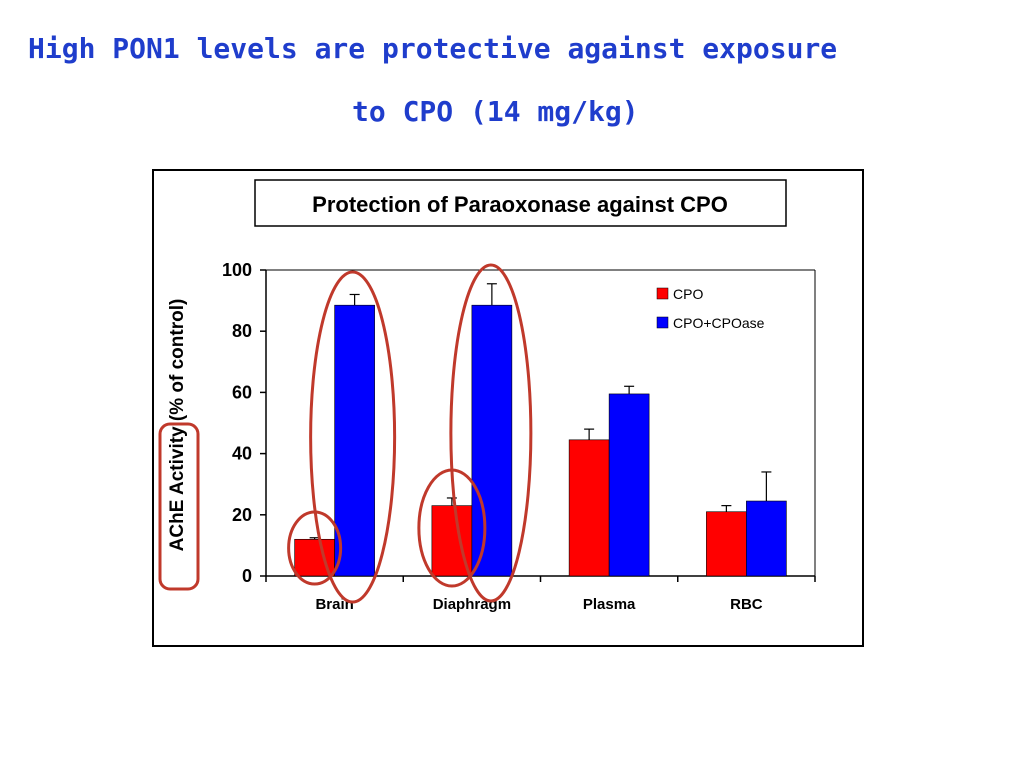 This screenshot has width=1024, height=768. Describe the element at coordinates (410, 433) in the screenshot. I see `annotations` at that location.